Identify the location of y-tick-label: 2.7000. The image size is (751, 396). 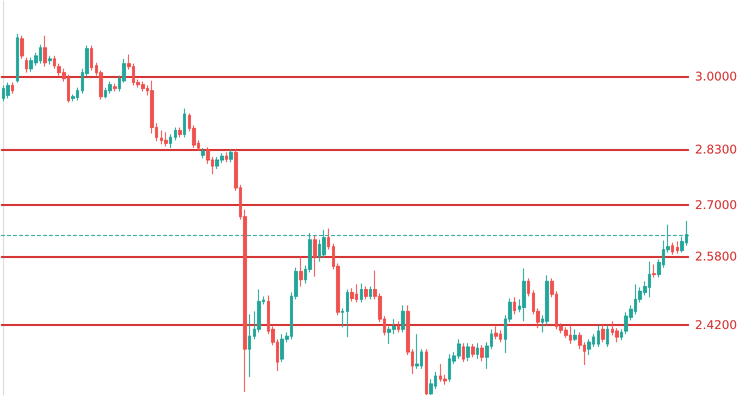
(716, 205).